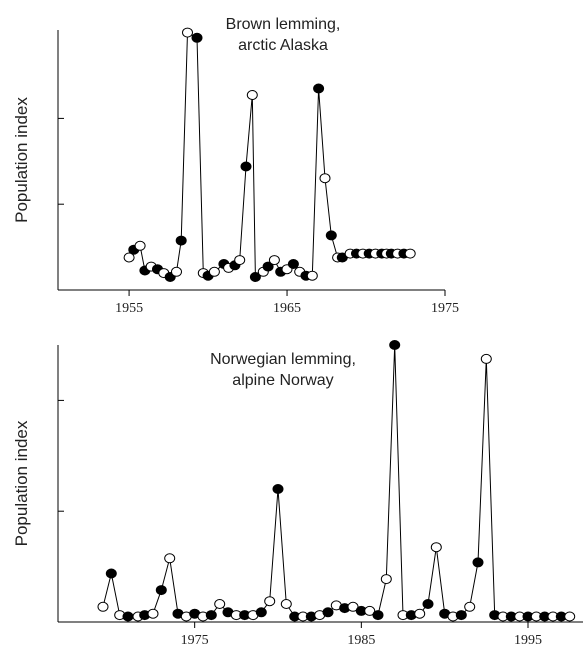 This screenshot has height=651, width=585. Describe the element at coordinates (283, 45) in the screenshot. I see `chart-title-line-2: arctic Alaska` at that location.